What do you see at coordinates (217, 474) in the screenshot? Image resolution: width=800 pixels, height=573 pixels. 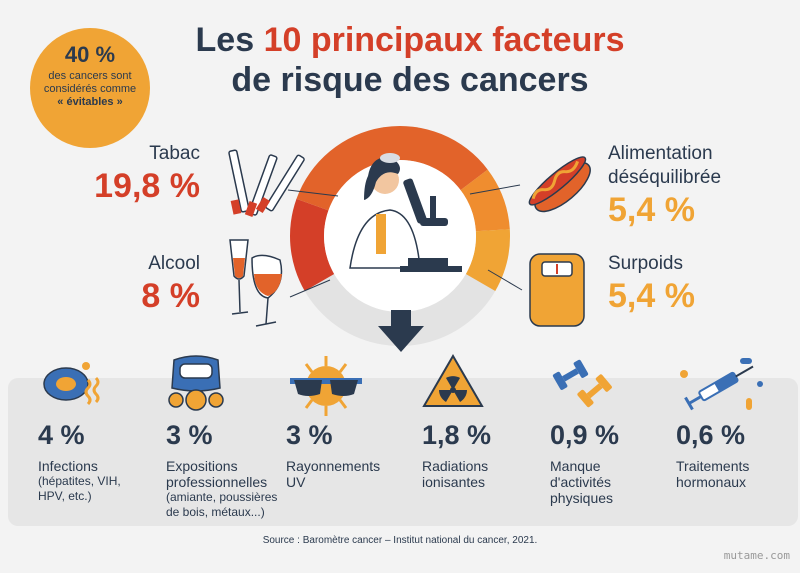 I see `factor-expositions-label: Expositions professionnelles` at bounding box center [217, 474].